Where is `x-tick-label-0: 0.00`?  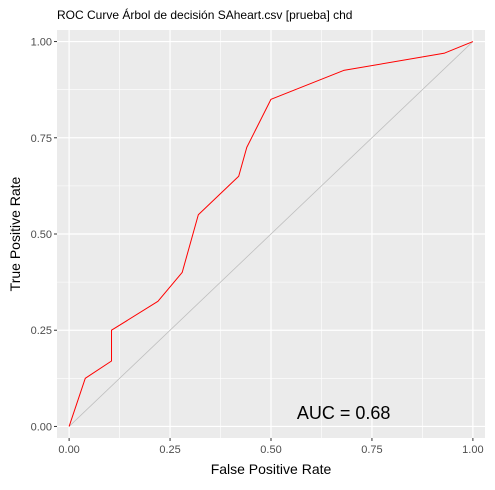
x-tick-label-0: 0.00 is located at coordinates (68, 450).